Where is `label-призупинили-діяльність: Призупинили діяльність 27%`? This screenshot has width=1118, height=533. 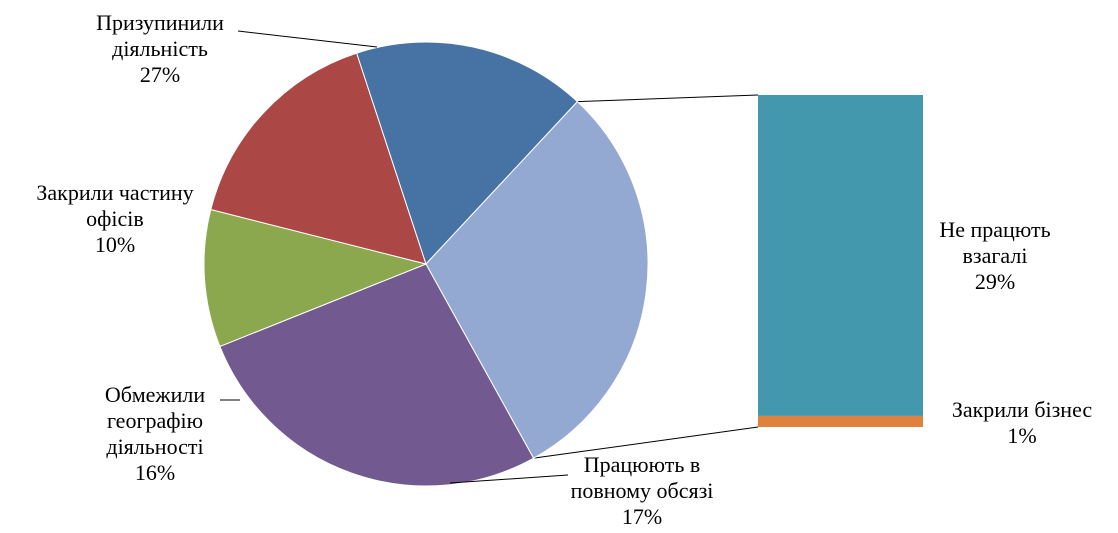 label-призупинили-діяльність: Призупинили діяльність 27% is located at coordinates (160, 48).